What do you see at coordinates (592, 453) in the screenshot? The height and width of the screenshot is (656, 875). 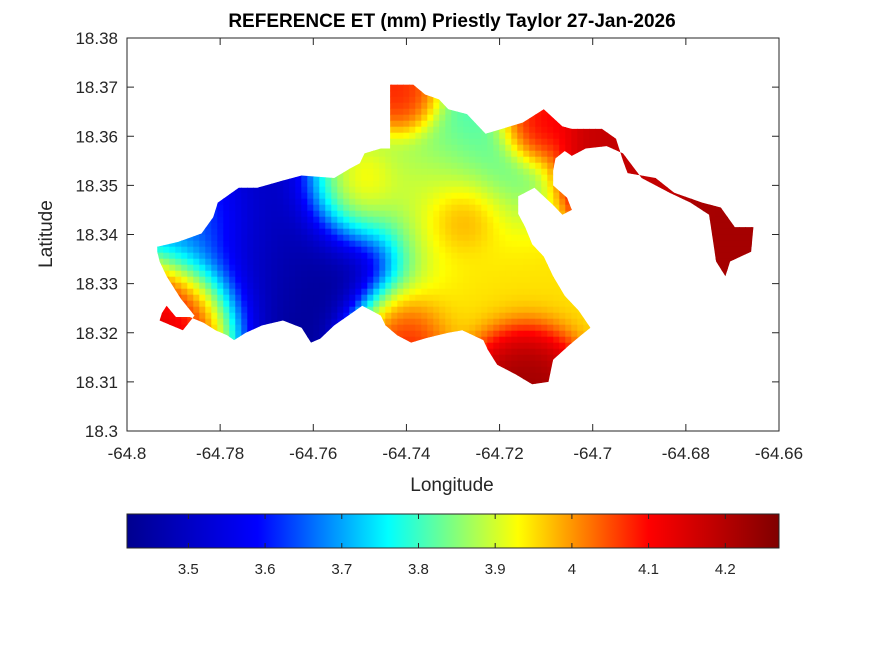 I see `x-tick-label: -64.7` at bounding box center [592, 453].